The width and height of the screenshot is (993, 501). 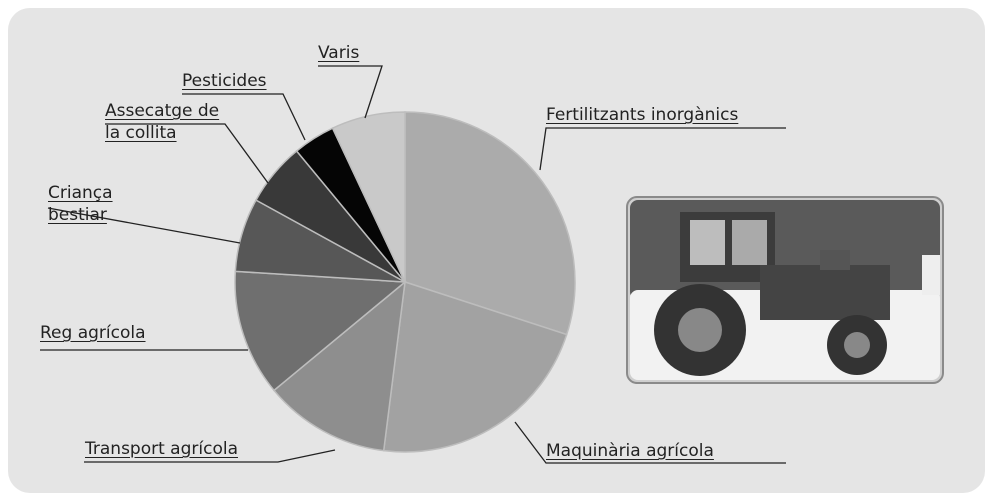 I want to click on slice-label: Maquinària agrícola, so click(x=630, y=451).